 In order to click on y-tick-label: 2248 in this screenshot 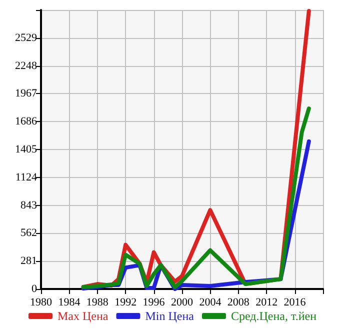, I will do `click(26, 66)`.